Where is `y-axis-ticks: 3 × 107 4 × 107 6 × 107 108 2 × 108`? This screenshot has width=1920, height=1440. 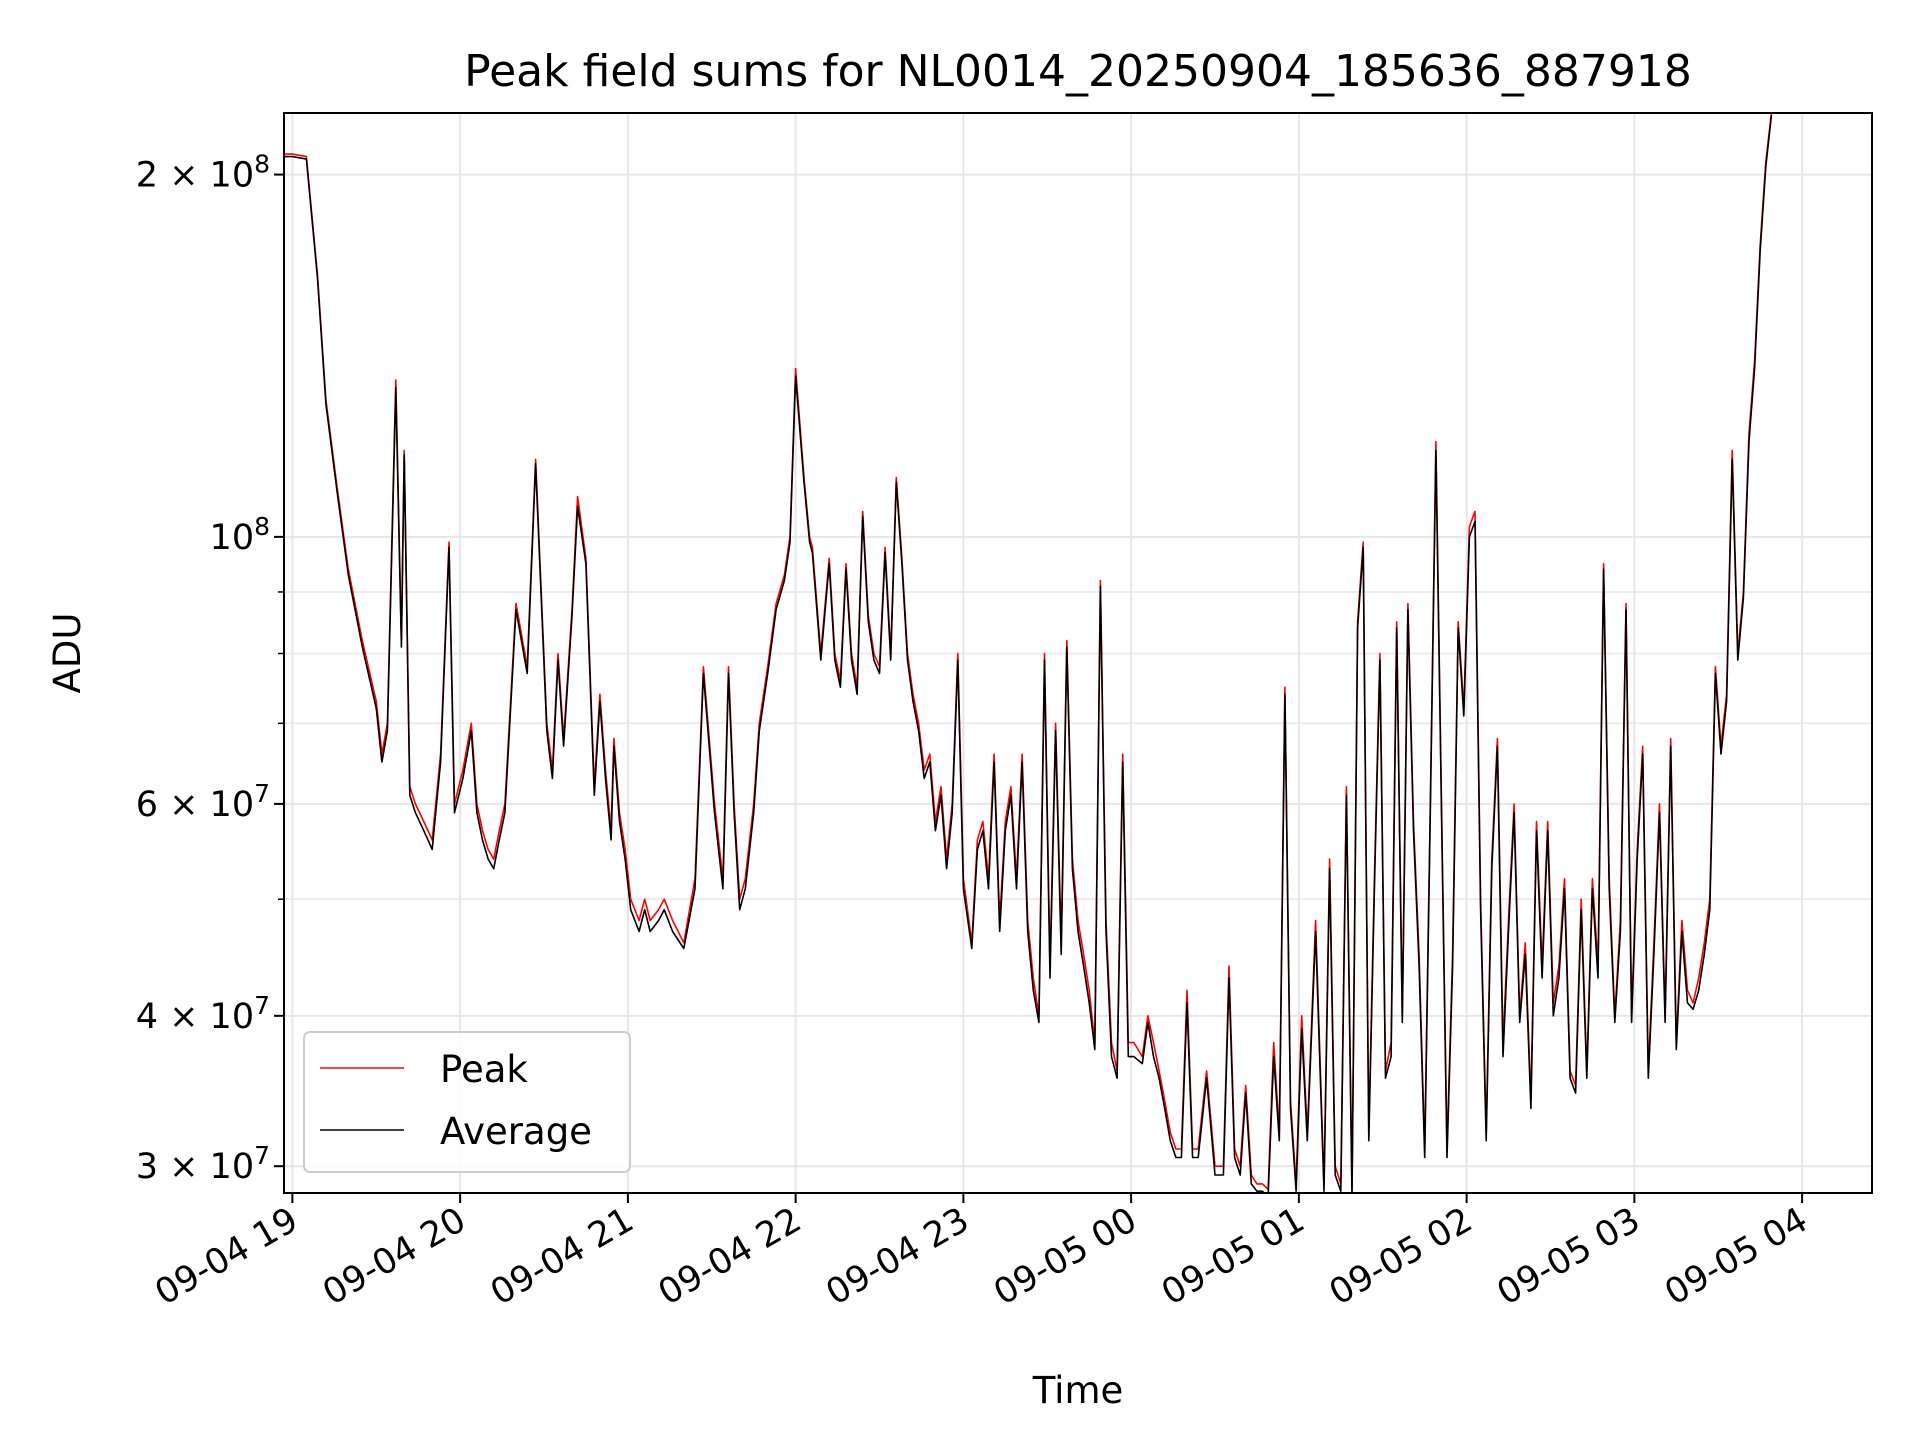
y-axis-ticks: 3 × 107 4 × 107 6 × 107 108 2 × 108 is located at coordinates (210, 668).